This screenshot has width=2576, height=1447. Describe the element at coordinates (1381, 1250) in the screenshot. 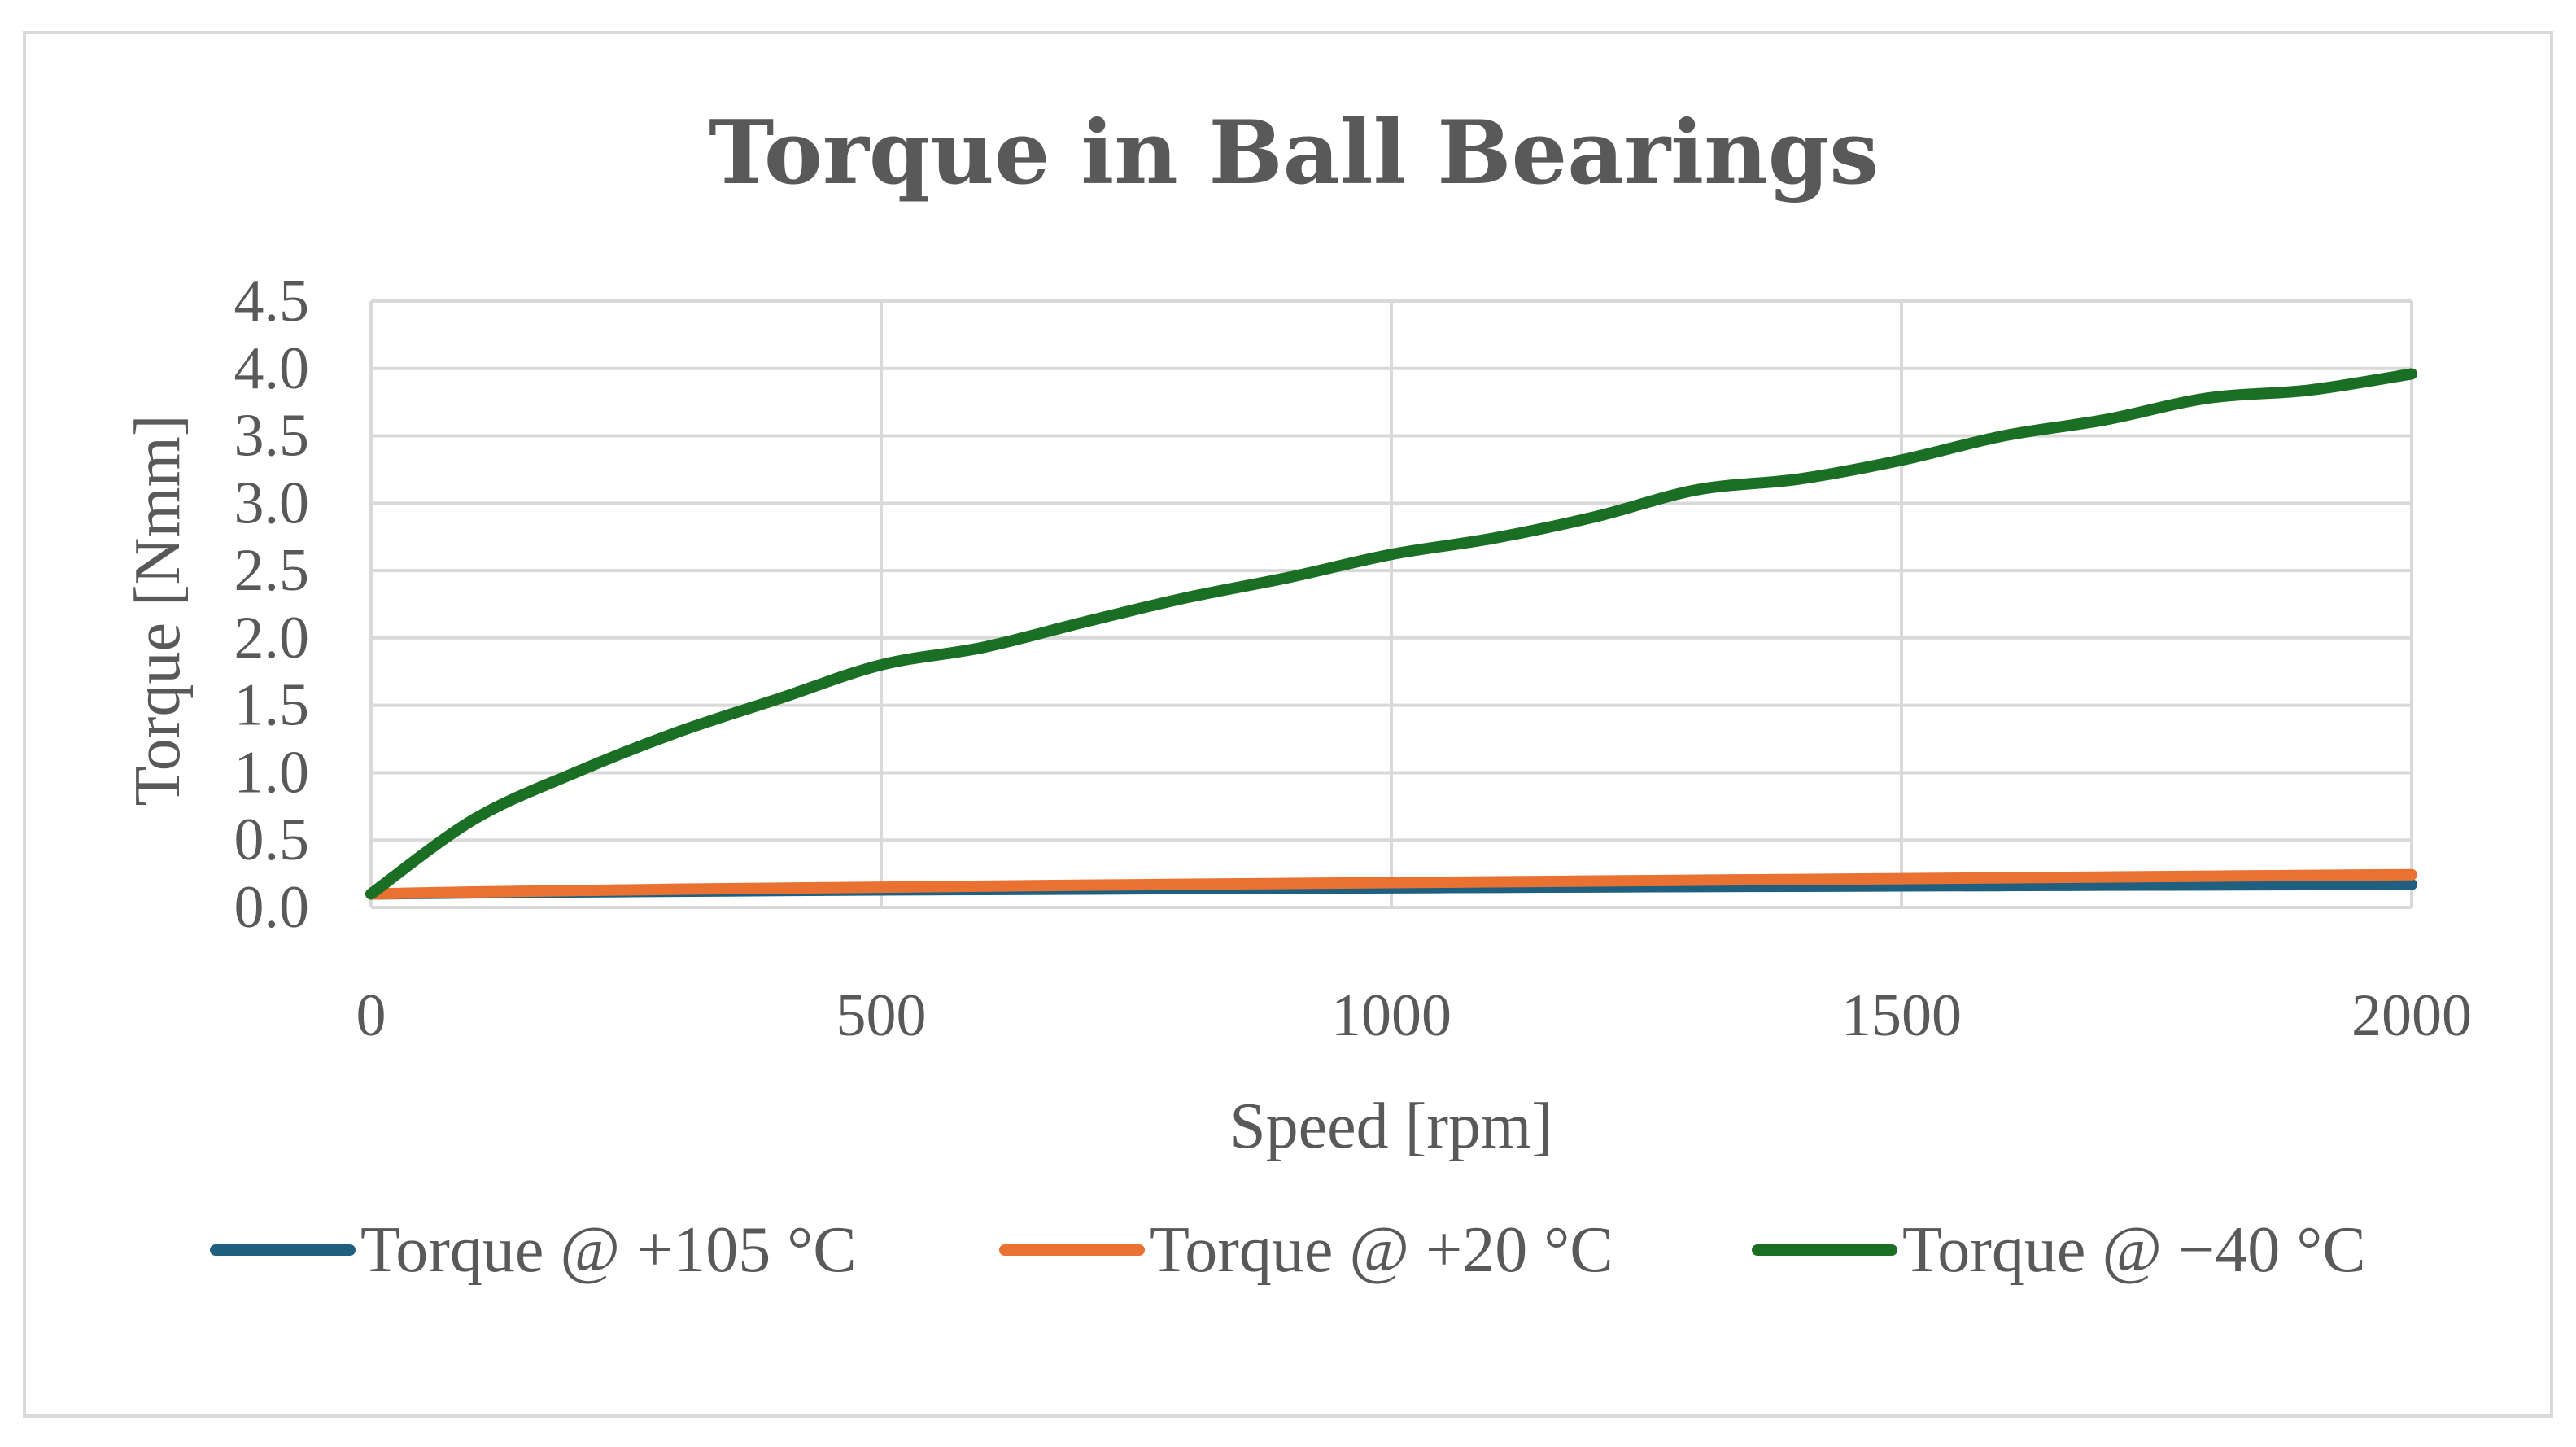

I see `legend-label: Torque @ +20 °C` at that location.